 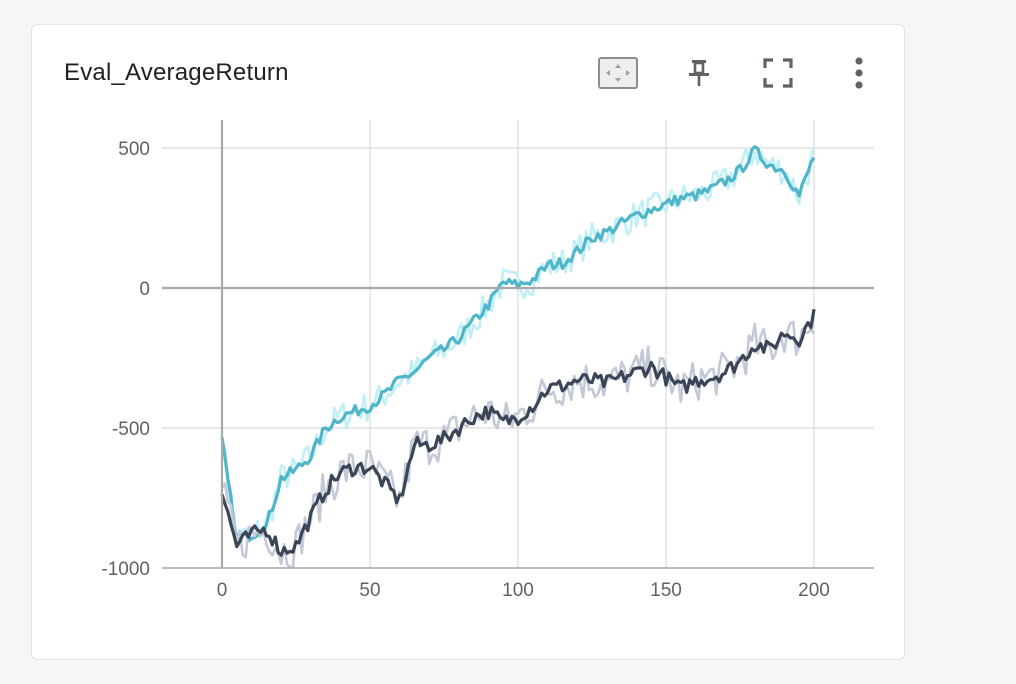 I want to click on more-options-button, so click(x=859, y=73).